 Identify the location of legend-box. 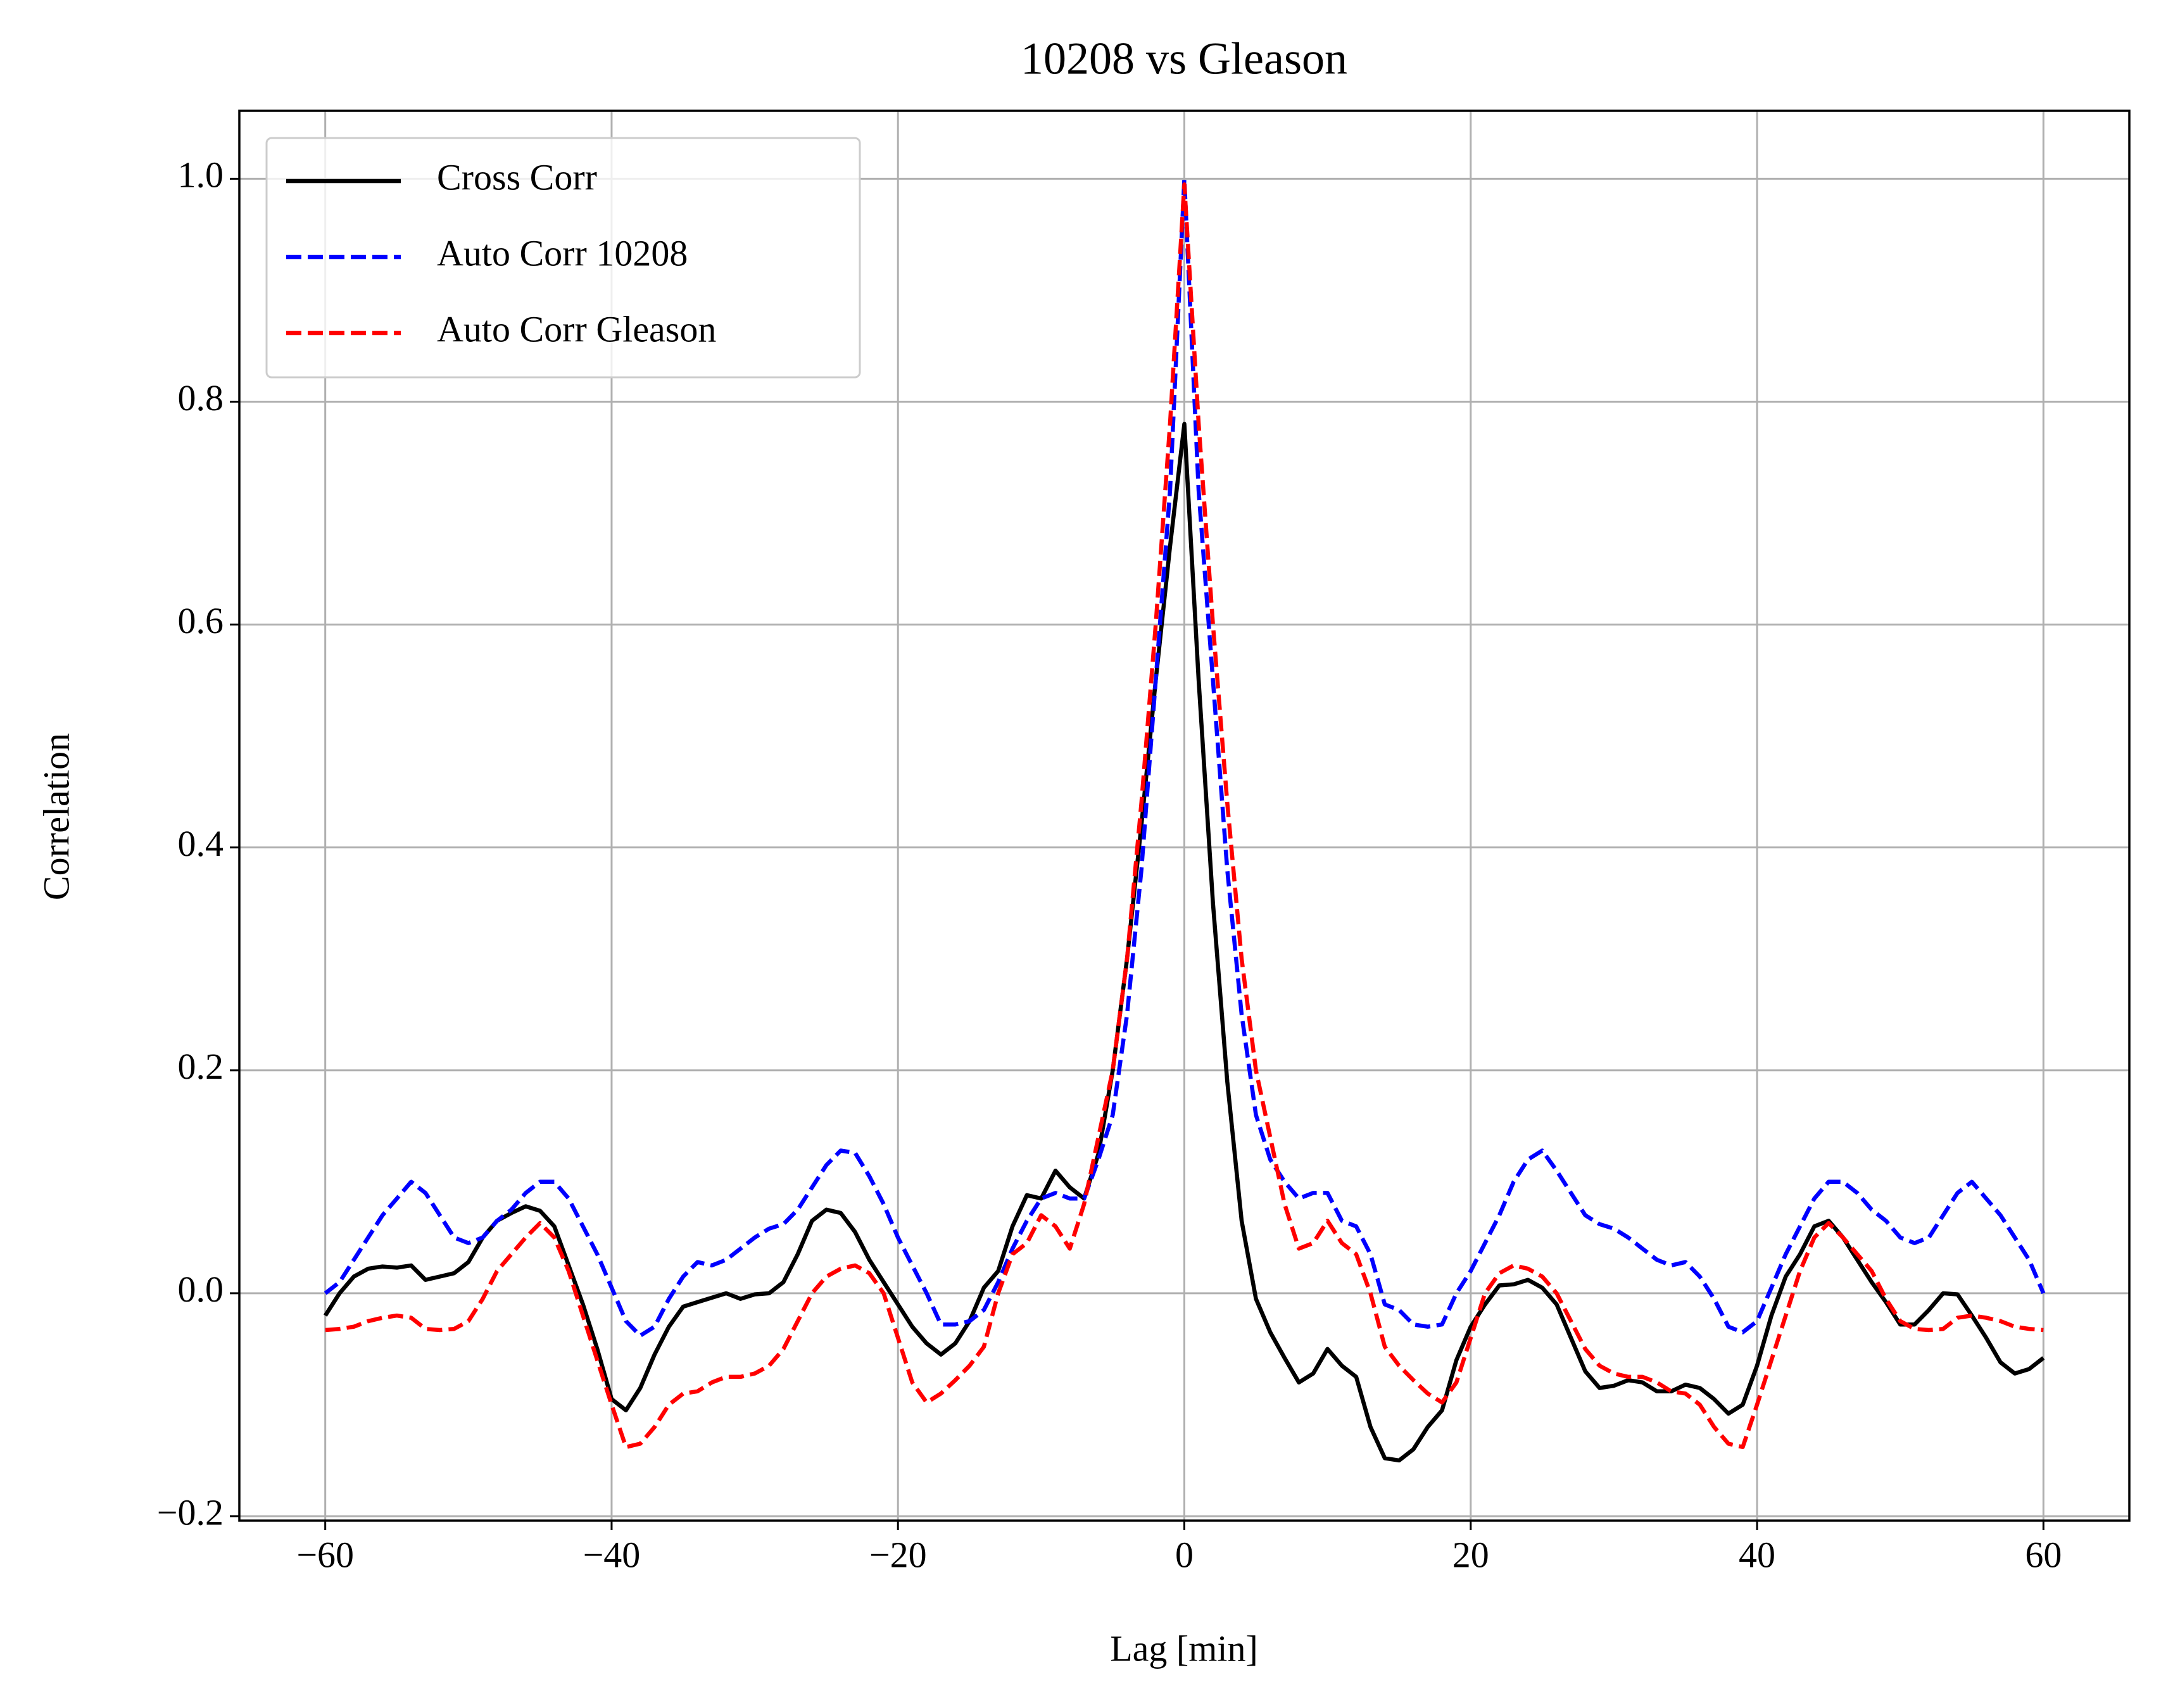
(563, 258).